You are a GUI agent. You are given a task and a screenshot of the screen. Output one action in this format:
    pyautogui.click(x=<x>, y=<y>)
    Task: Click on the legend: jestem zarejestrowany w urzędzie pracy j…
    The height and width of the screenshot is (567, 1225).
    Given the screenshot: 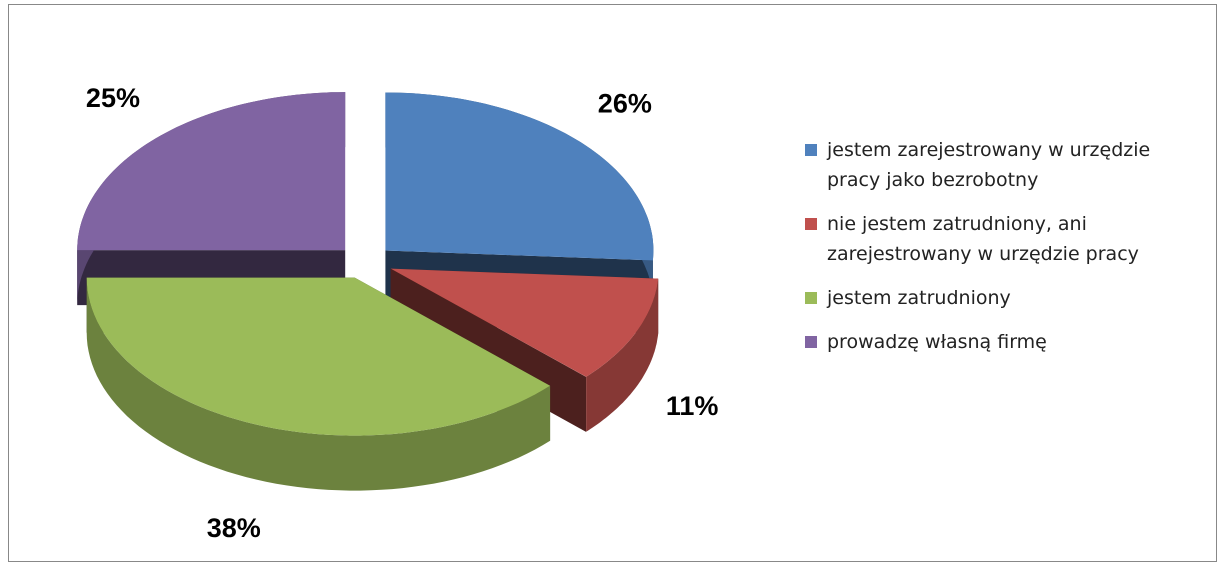 What is the action you would take?
    pyautogui.click(x=1005, y=253)
    